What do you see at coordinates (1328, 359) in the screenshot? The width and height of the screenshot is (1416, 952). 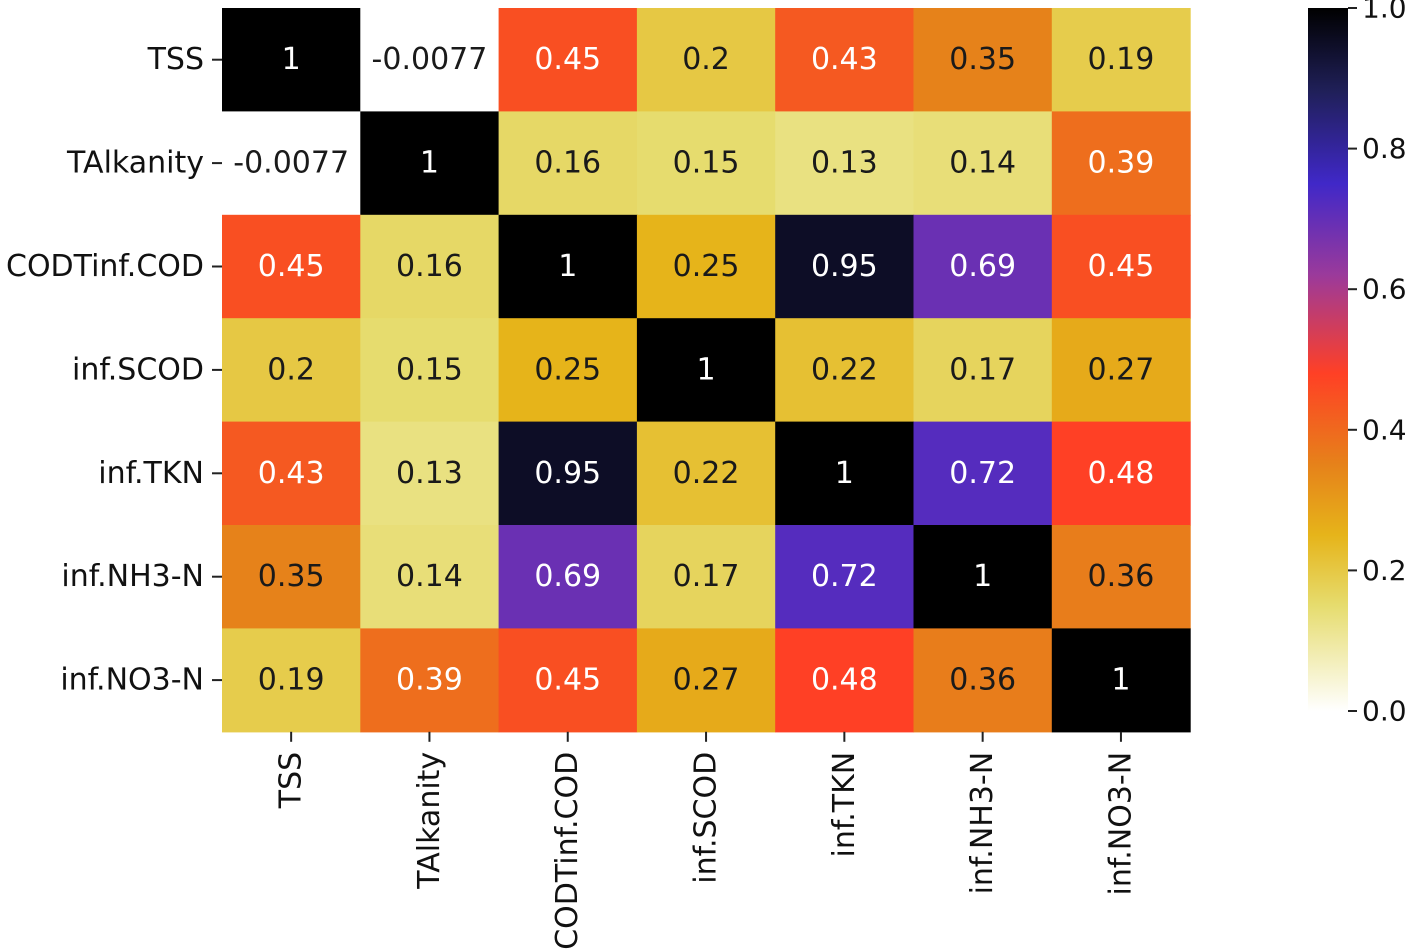 I see `colorbar-gradient` at bounding box center [1328, 359].